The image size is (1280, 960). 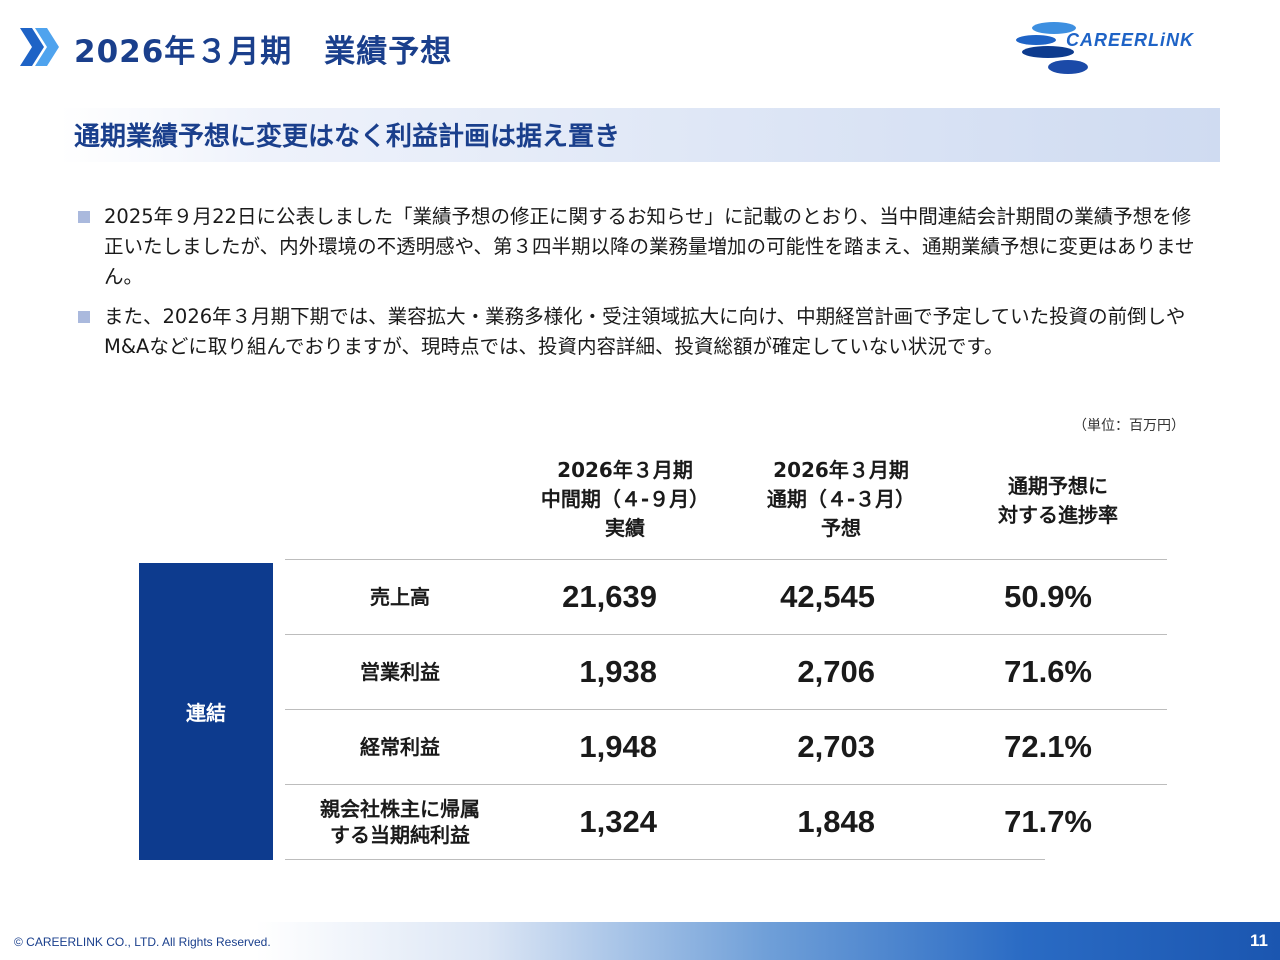 I want to click on value-actual: 1,324, so click(x=618, y=821).